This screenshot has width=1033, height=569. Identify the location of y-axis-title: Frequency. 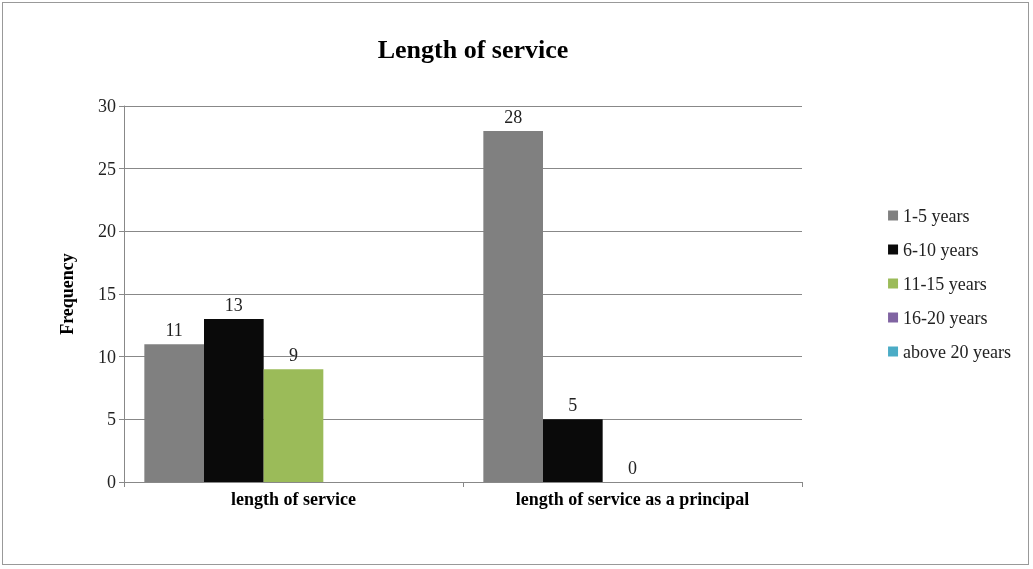
(67, 294).